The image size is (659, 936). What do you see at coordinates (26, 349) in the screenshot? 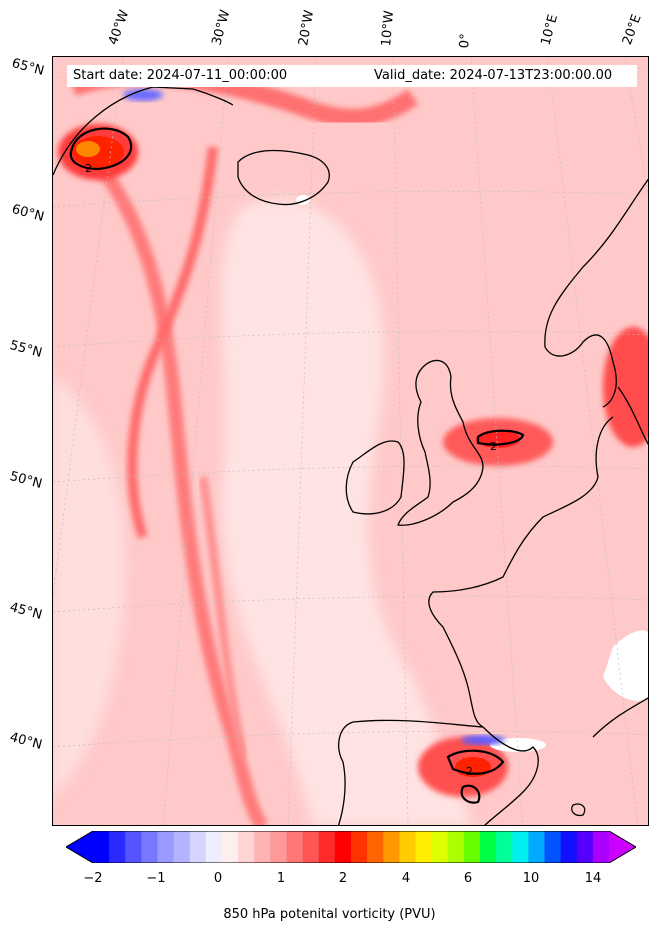
I see `lat-label: 55°N` at bounding box center [26, 349].